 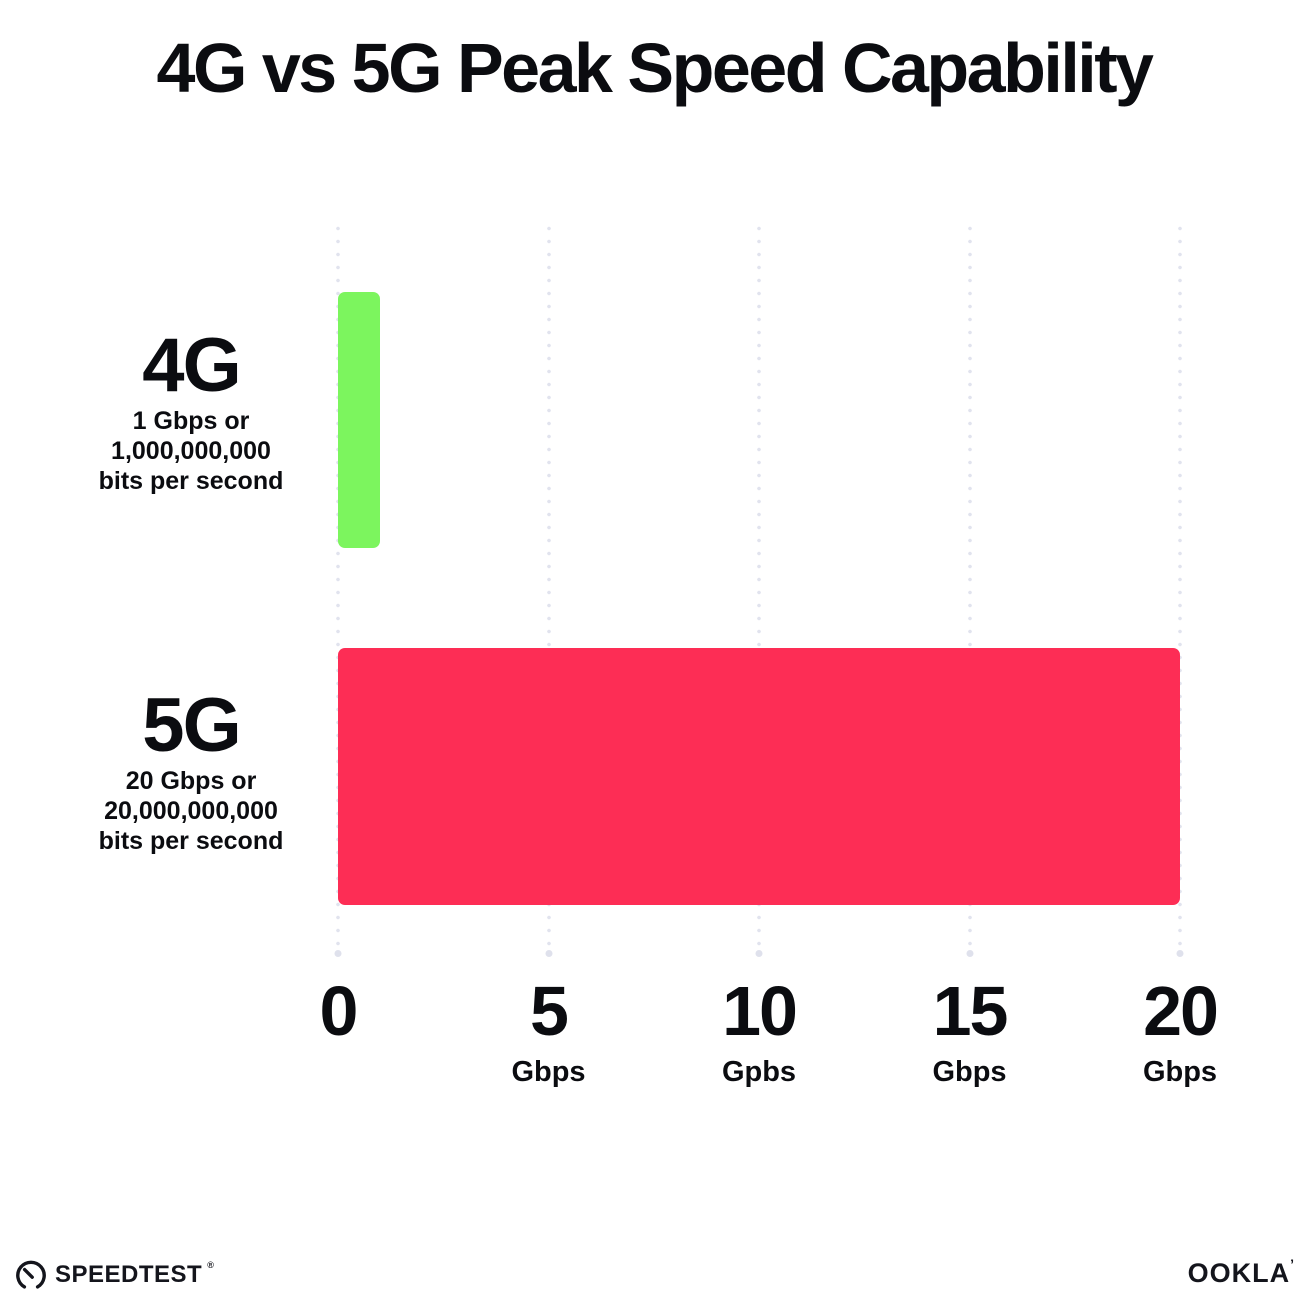 I want to click on sublabel-4g-line2: 1,000,000,000, so click(x=191, y=451).